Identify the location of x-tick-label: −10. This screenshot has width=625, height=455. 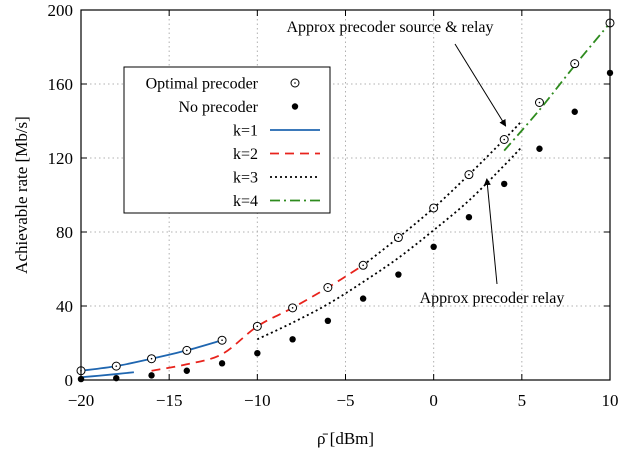
(257, 400).